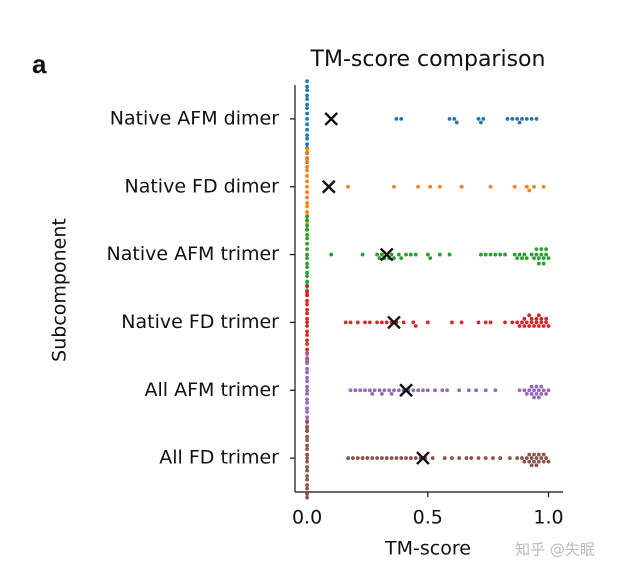 The width and height of the screenshot is (618, 576). I want to click on y-axis-label: Subcomponent, so click(60, 290).